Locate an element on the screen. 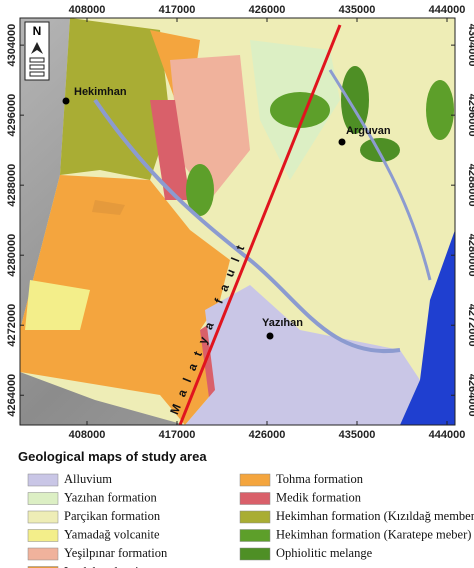 The width and height of the screenshot is (474, 568). legend-label: Yamadağ volcanite is located at coordinates (112, 534).